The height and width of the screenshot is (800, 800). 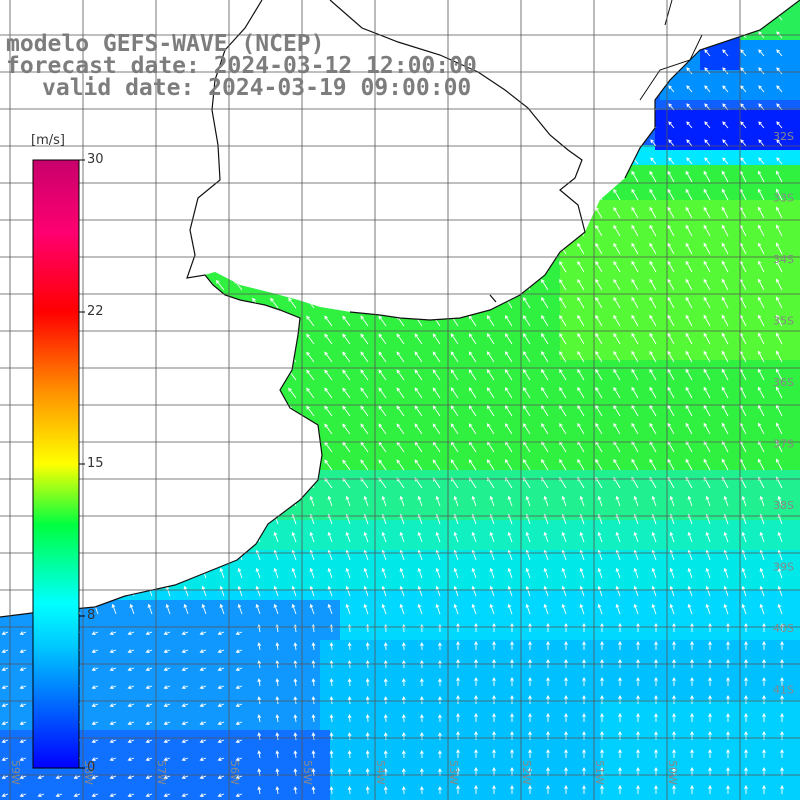 I want to click on colorbar-unit: [m/s], so click(x=48, y=140).